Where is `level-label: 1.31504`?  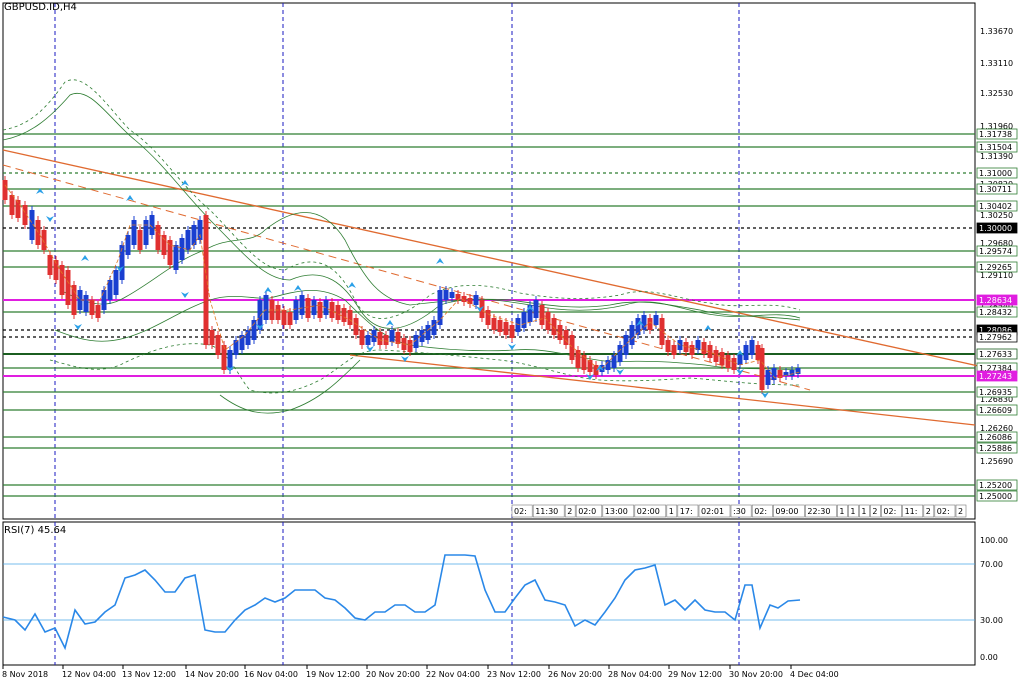 level-label: 1.31504 is located at coordinates (995, 147).